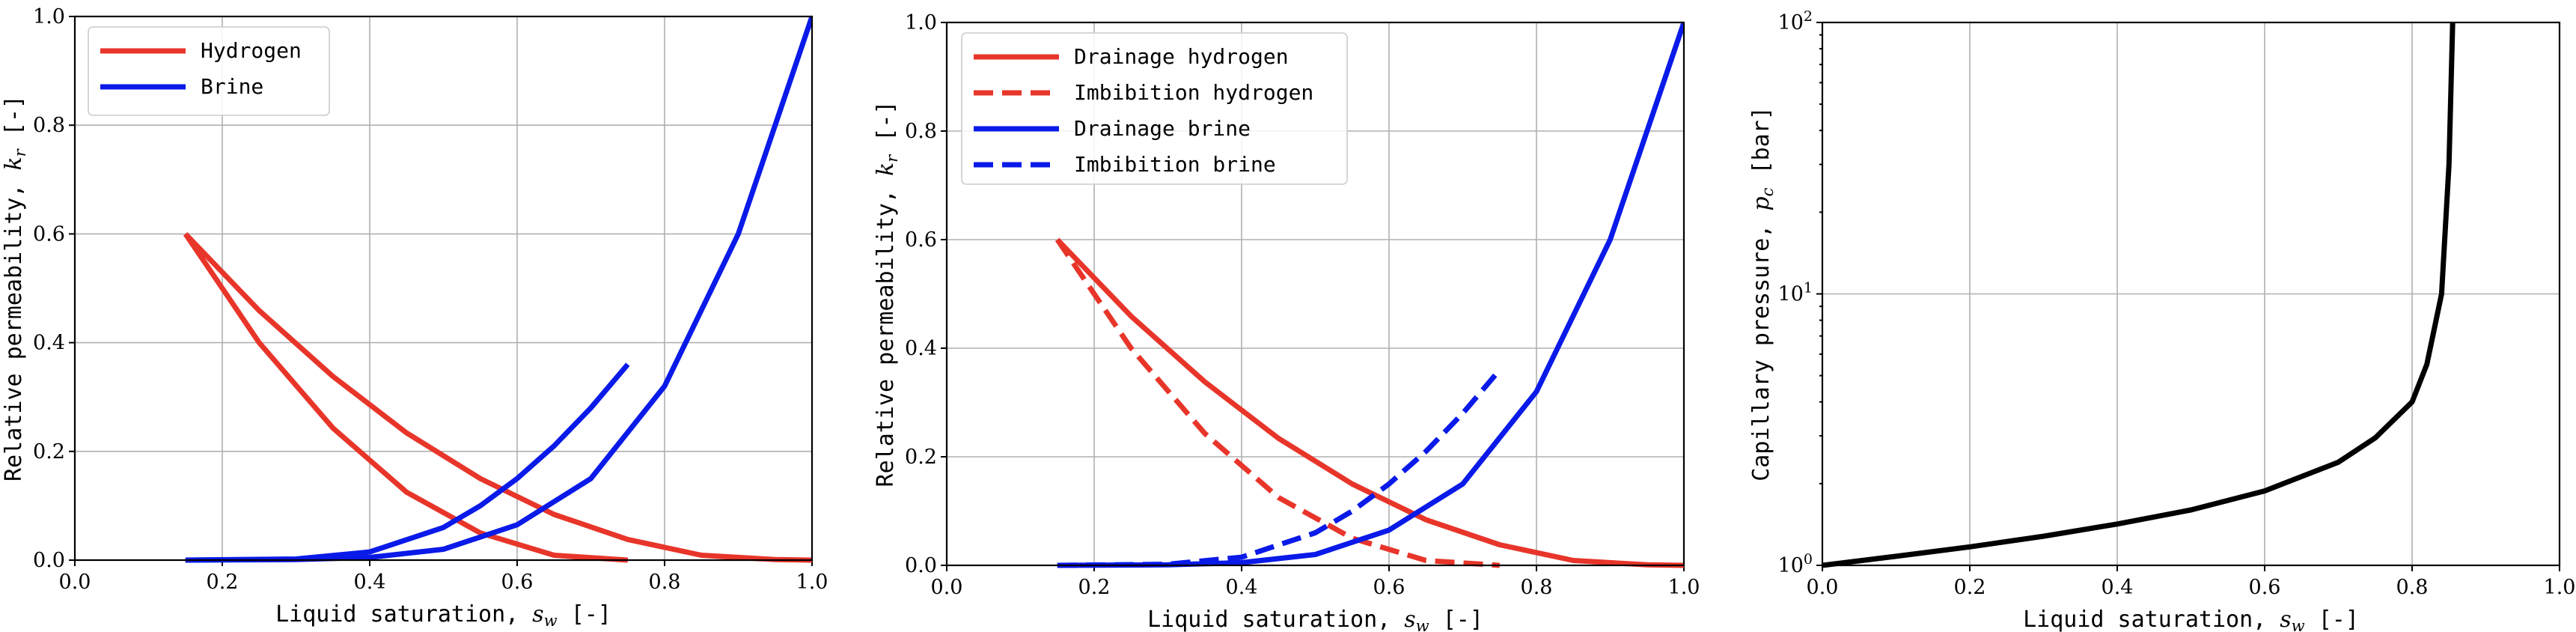 This screenshot has height=632, width=2576. Describe the element at coordinates (252, 50) in the screenshot. I see `legend-label: Hydrogen` at that location.